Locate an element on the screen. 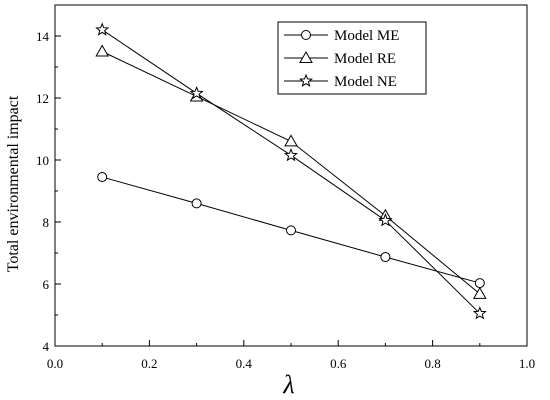 The width and height of the screenshot is (550, 400). x-tick-label: 0.4 is located at coordinates (244, 363).